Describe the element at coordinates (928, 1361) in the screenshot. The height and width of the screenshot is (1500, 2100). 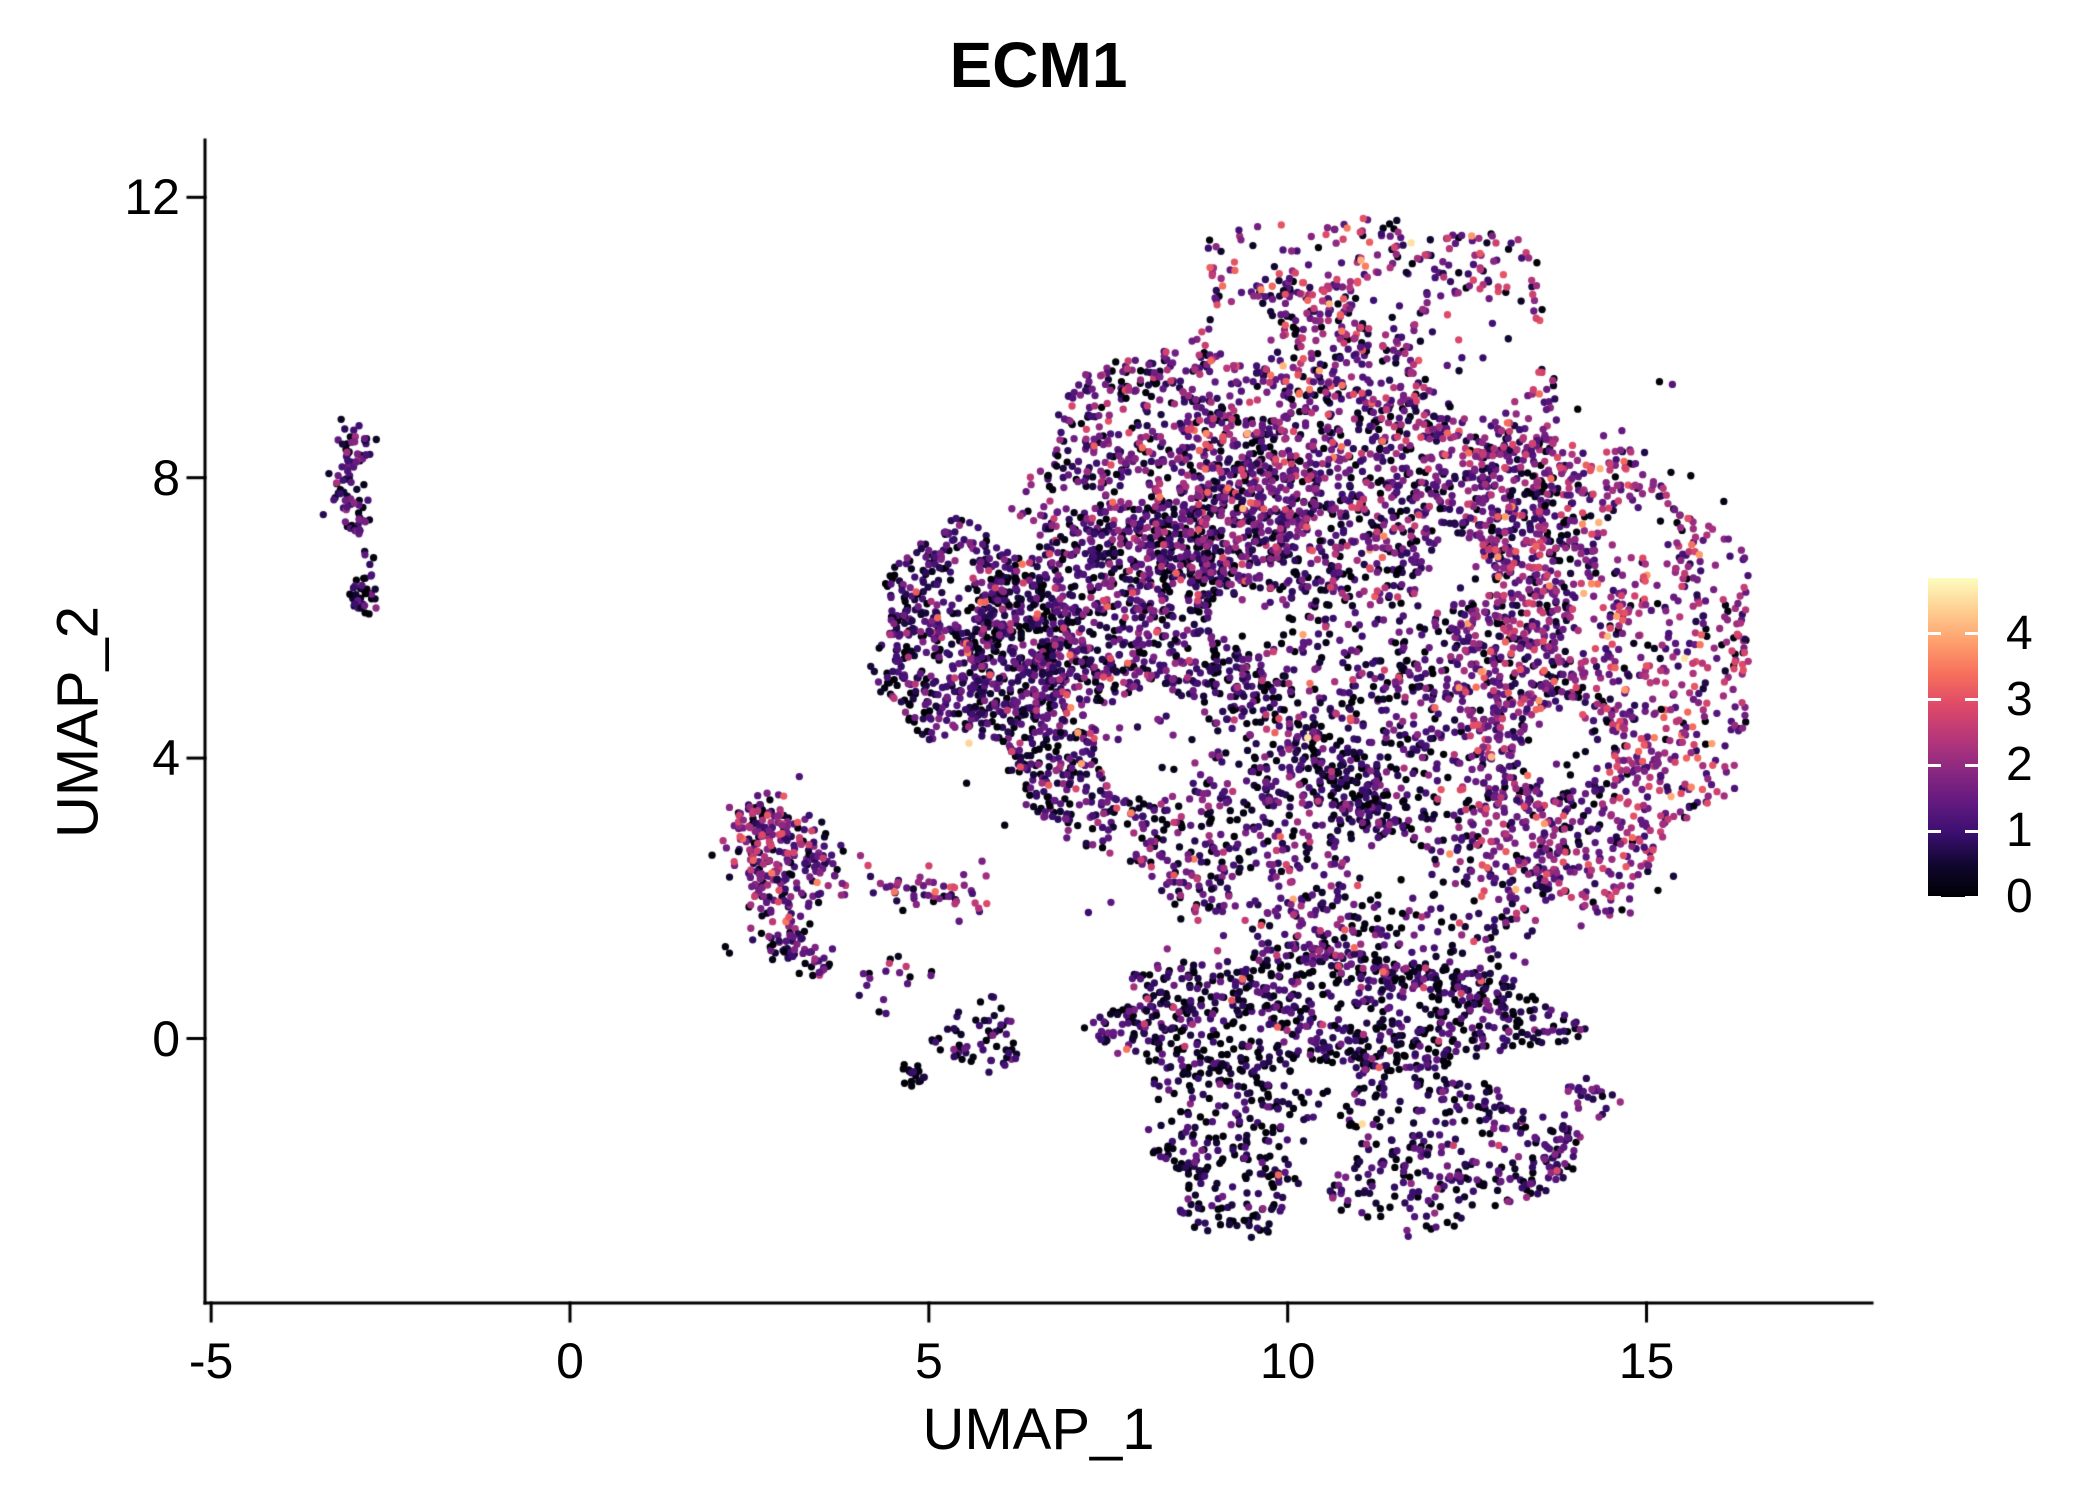
I see `x-tick-label: 5` at that location.